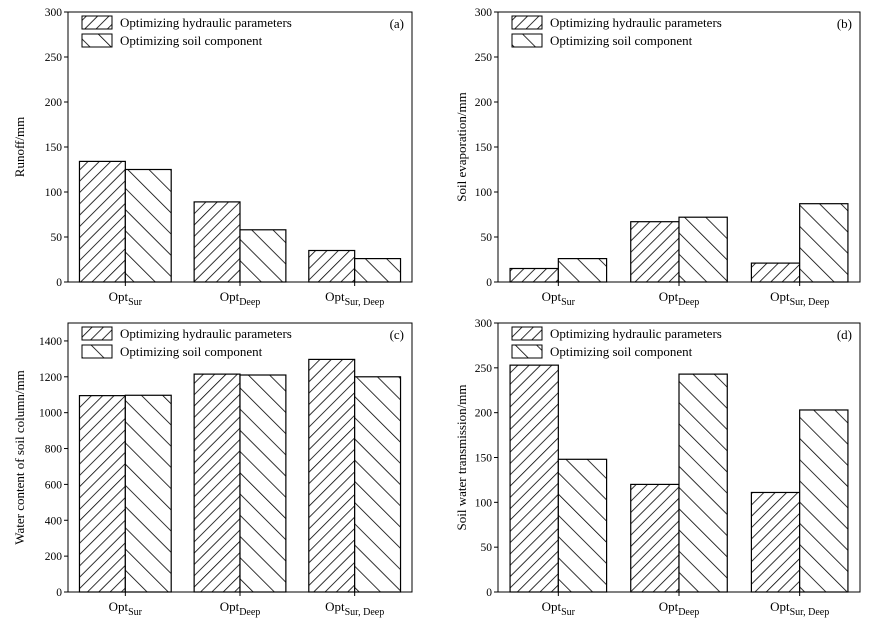 Image resolution: width=870 pixels, height=624 pixels. I want to click on y-axis-label: Soil evaporation/mm, so click(461, 146).